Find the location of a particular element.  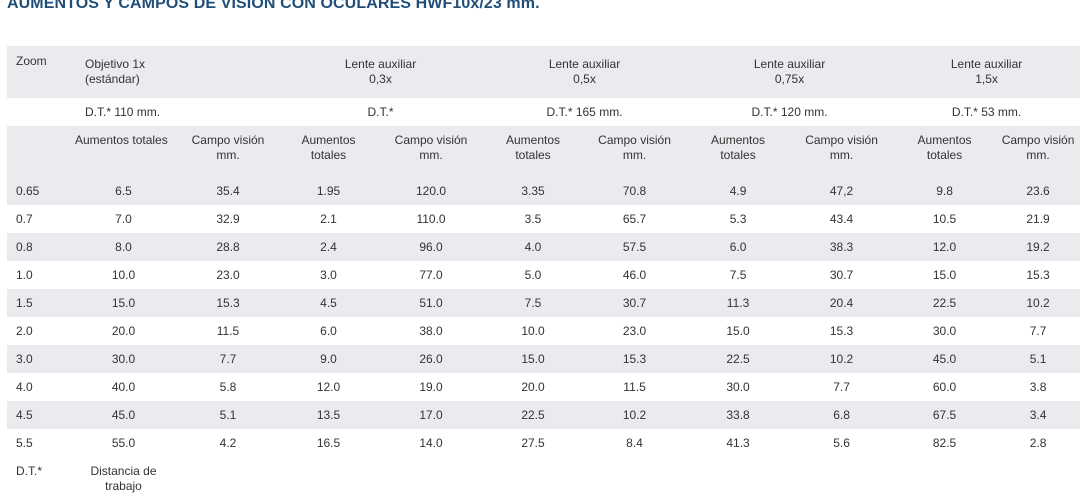

campo-cell: 19.0 is located at coordinates (431, 387).